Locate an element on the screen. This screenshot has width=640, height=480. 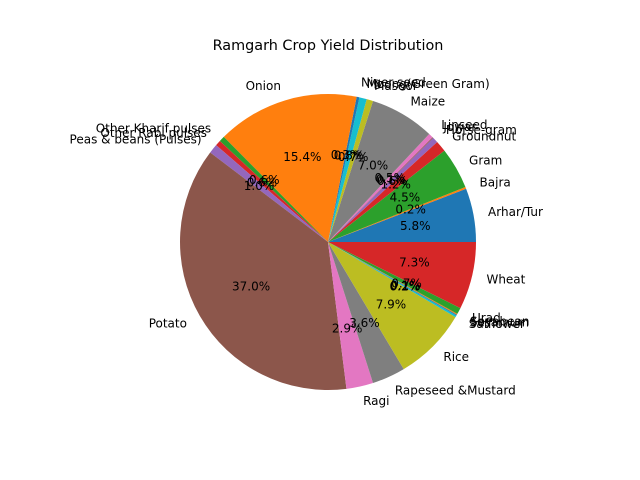
category-label-niger-seed: Niger seed is located at coordinates (393, 83).